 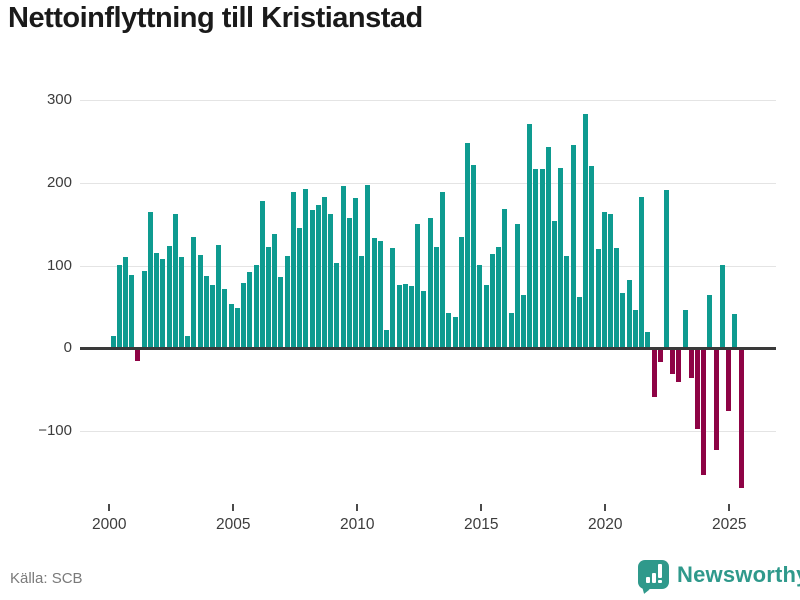 What do you see at coordinates (653, 574) in the screenshot?
I see `newsworthy-bars-icon` at bounding box center [653, 574].